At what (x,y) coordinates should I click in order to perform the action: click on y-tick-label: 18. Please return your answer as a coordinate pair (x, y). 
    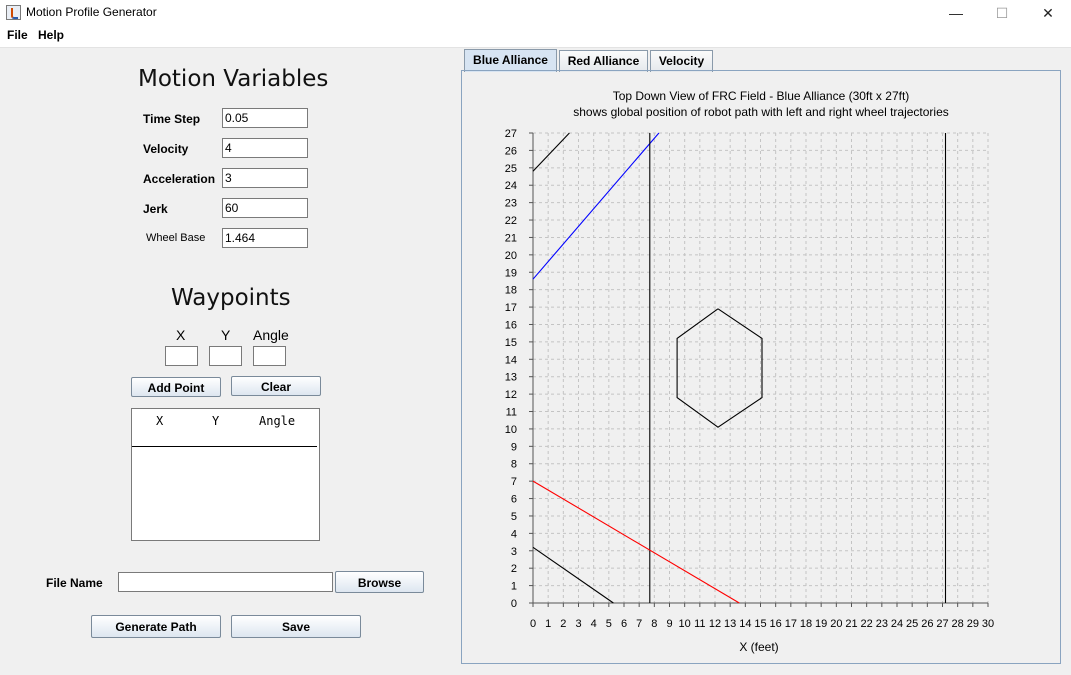
    Looking at the image, I should click on (511, 291).